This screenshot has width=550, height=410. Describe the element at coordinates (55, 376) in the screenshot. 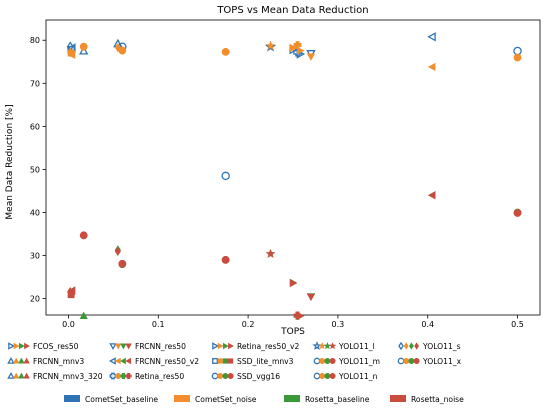

I see `legend-model-frcnn-mnv3-320: FRCNN_mnv3_320` at that location.